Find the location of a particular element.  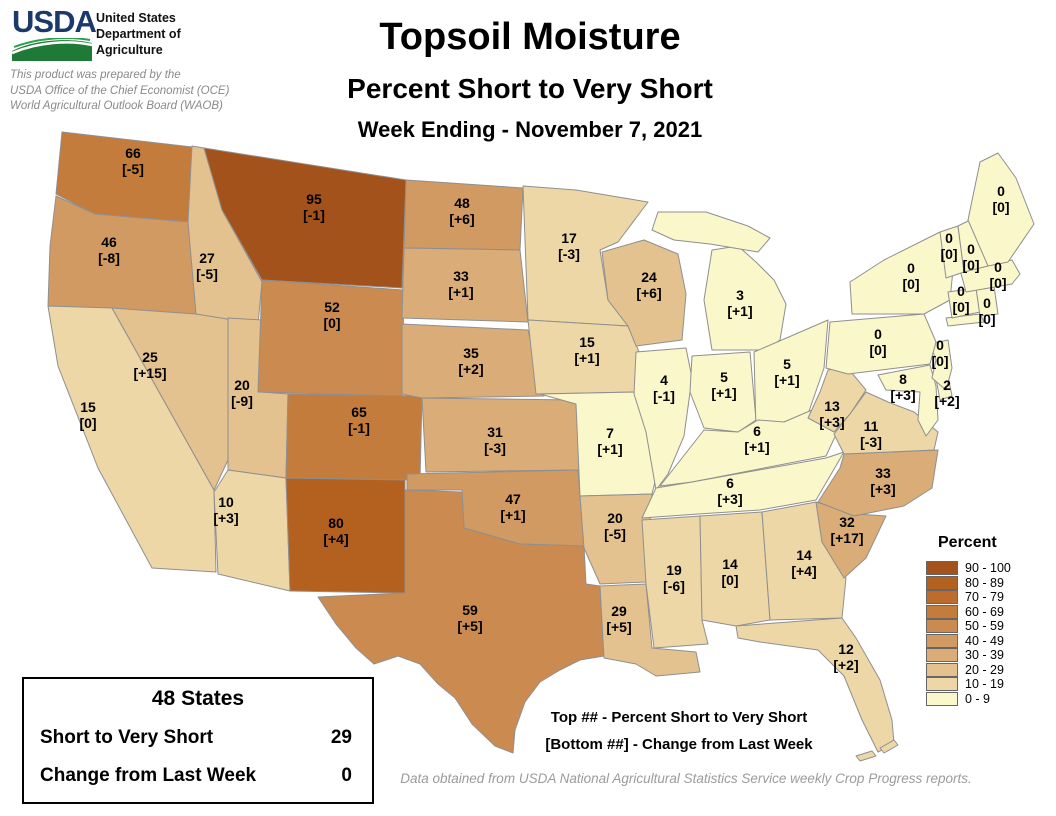

state-label-nv: 25 [+15] is located at coordinates (149, 365).